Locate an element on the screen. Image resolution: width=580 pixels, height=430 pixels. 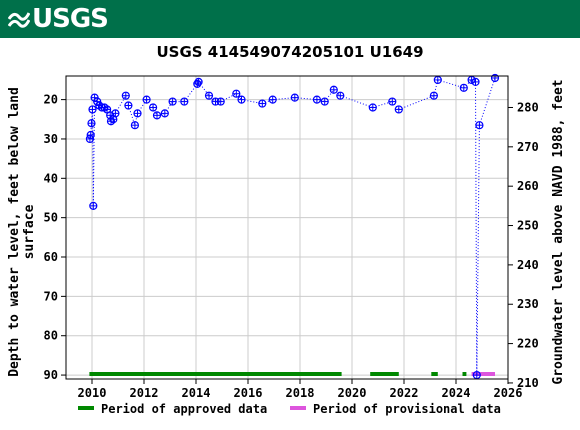
y-right-axis-label: Groundwater level above NAVD 1988, feet is located at coordinates (558, 231).